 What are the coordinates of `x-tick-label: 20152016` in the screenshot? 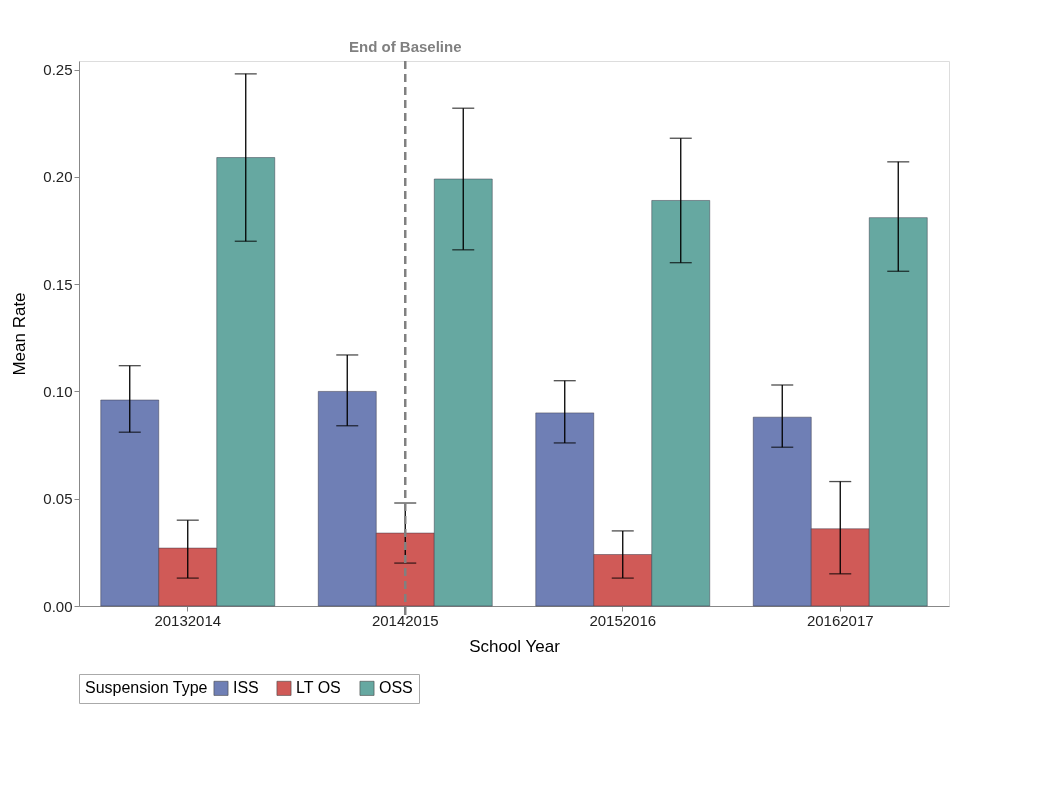 It's located at (623, 620).